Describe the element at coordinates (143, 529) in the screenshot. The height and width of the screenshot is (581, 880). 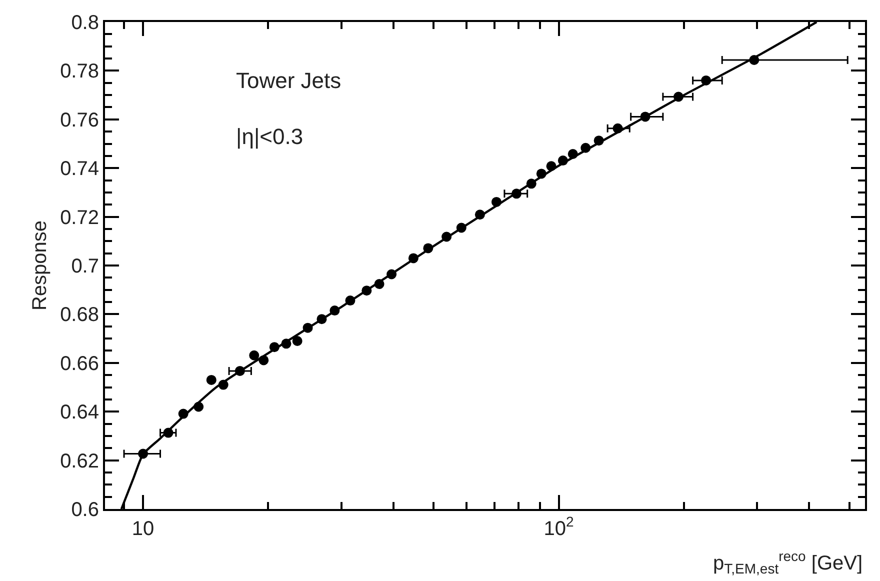
I see `x-tick-label: 10` at that location.